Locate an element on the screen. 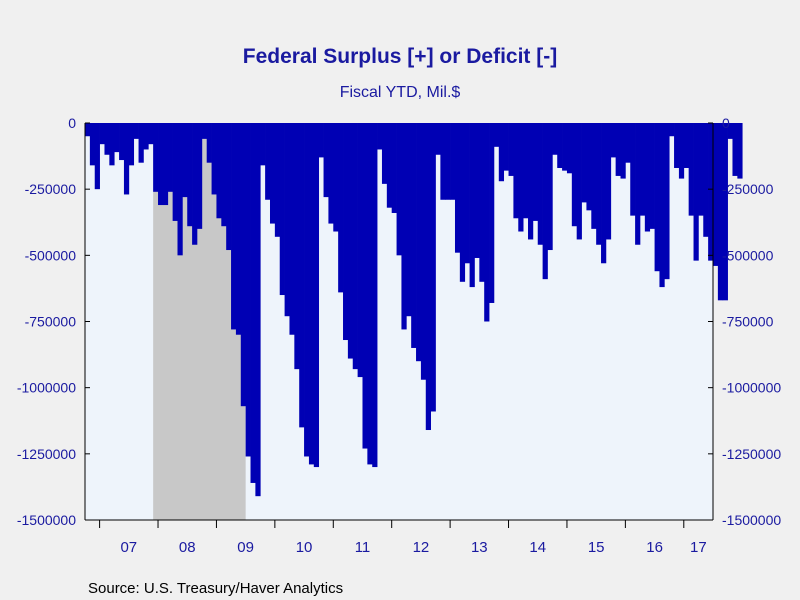 The width and height of the screenshot is (800, 600). x-tick-label: 12 is located at coordinates (421, 547).